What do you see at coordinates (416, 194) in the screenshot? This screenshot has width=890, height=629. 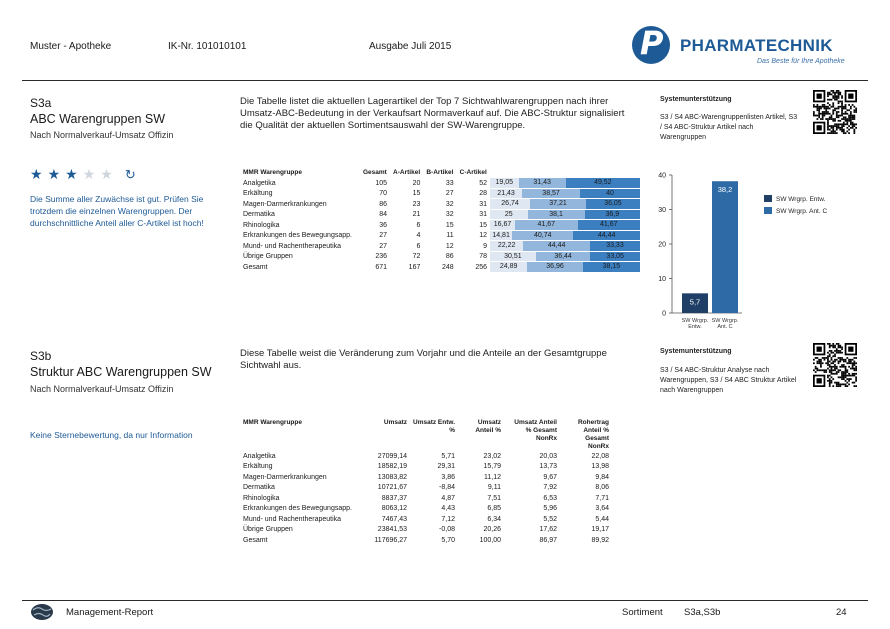 I see `table-cell: 15` at bounding box center [416, 194].